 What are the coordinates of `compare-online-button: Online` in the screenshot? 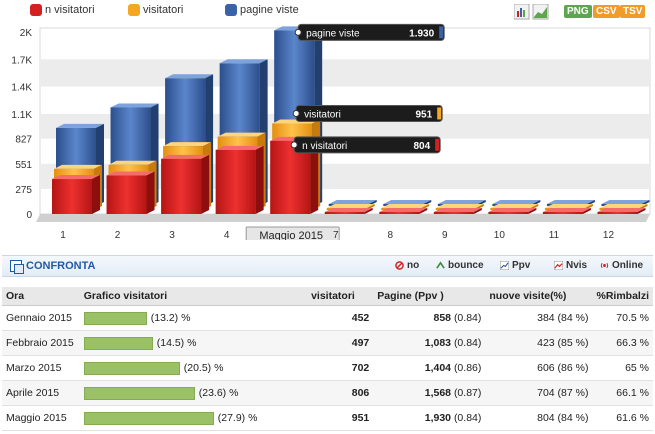 It's located at (621, 265).